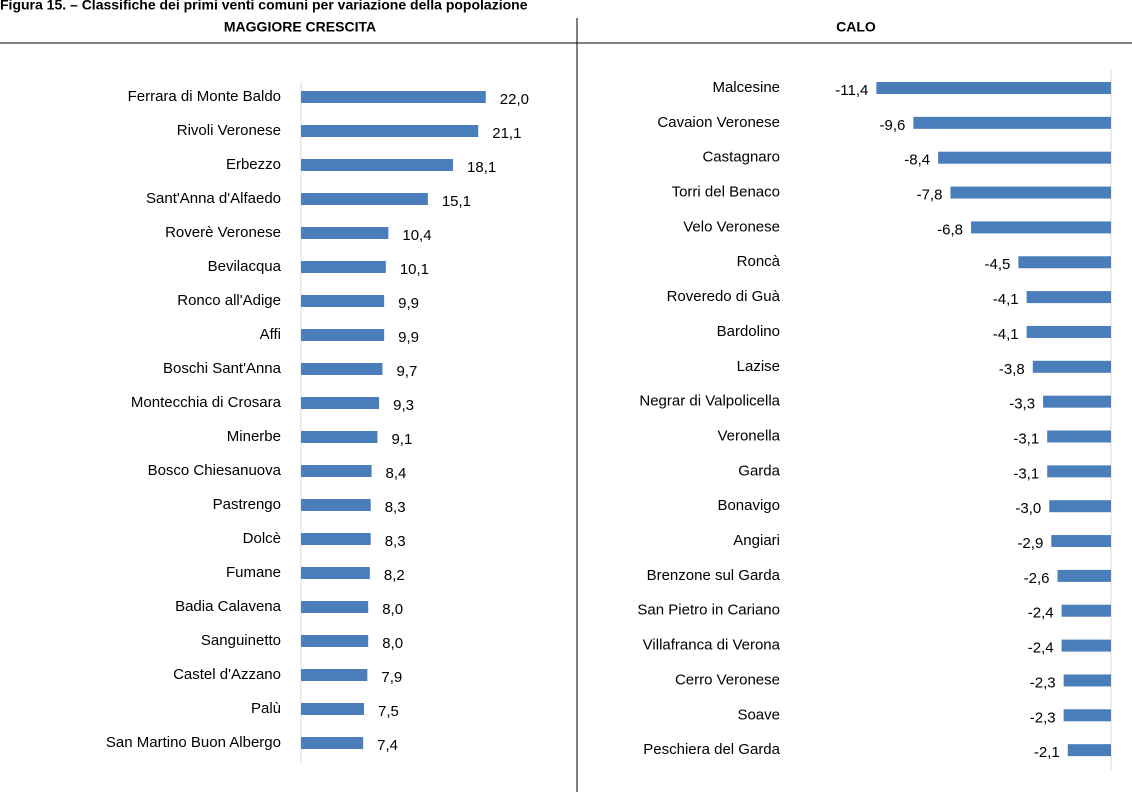 The image size is (1132, 792). Describe the element at coordinates (514, 99) in the screenshot. I see `value-label: 22,0` at that location.